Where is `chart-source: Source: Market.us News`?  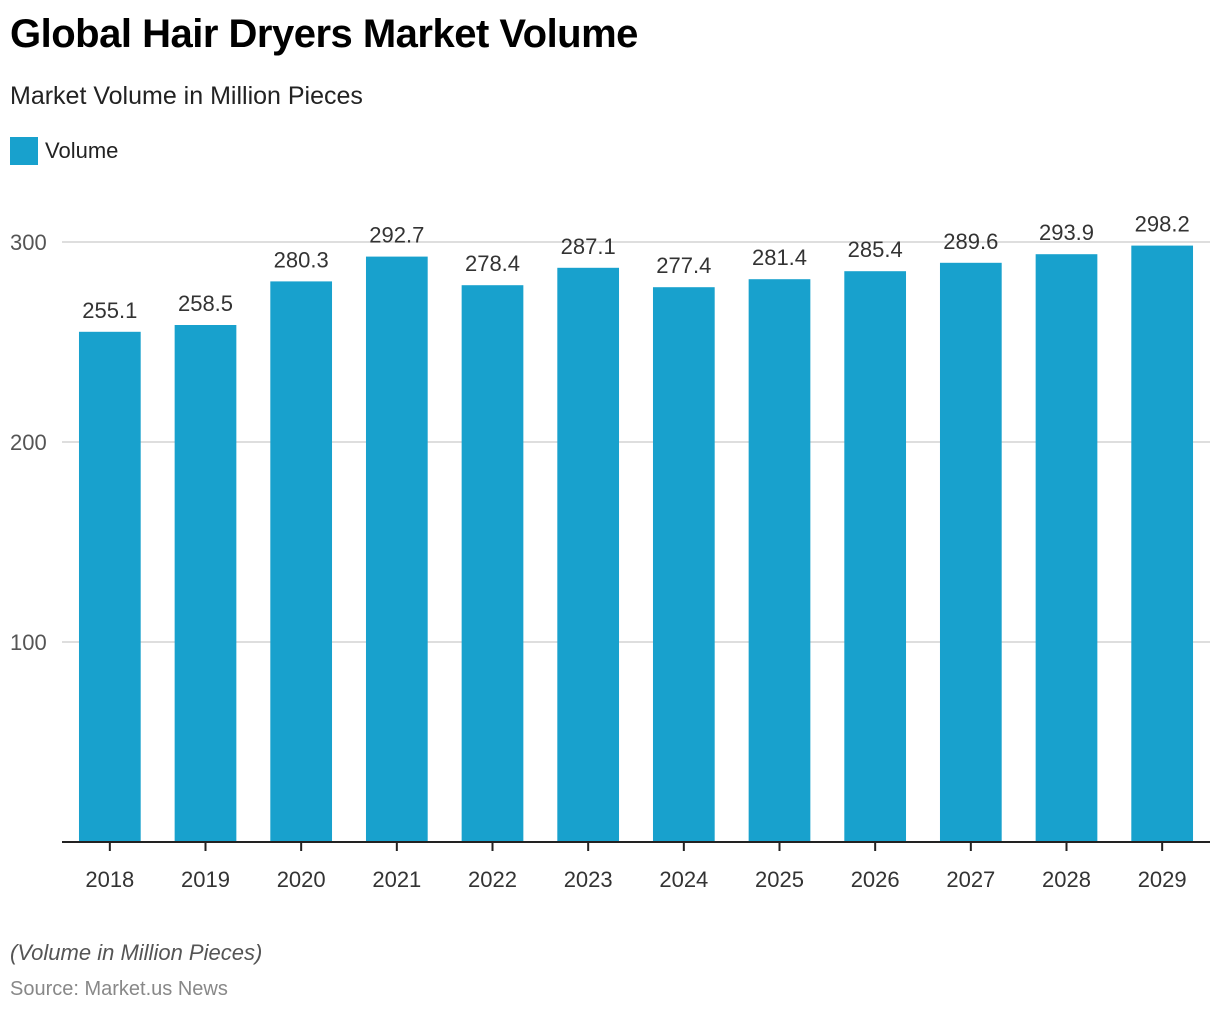 chart-source: Source: Market.us News is located at coordinates (119, 989).